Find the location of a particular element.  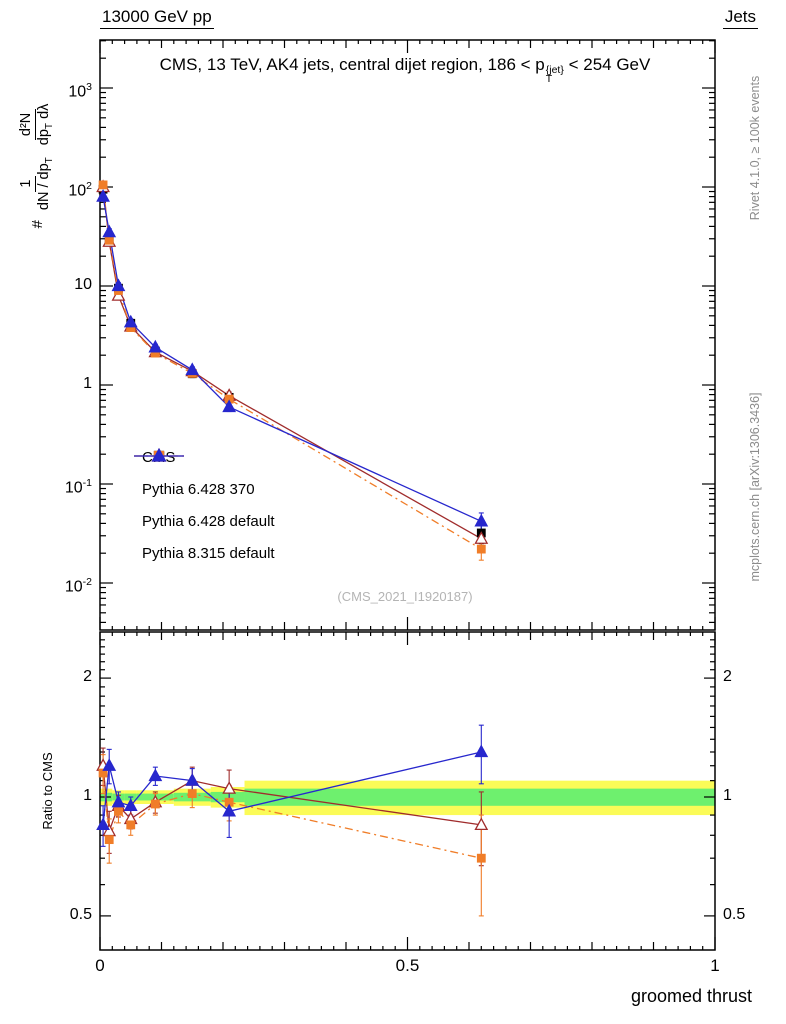

mcplots-reference-note: mcplots.cern.ch [arXiv:1306.3436] is located at coordinates (755, 487).